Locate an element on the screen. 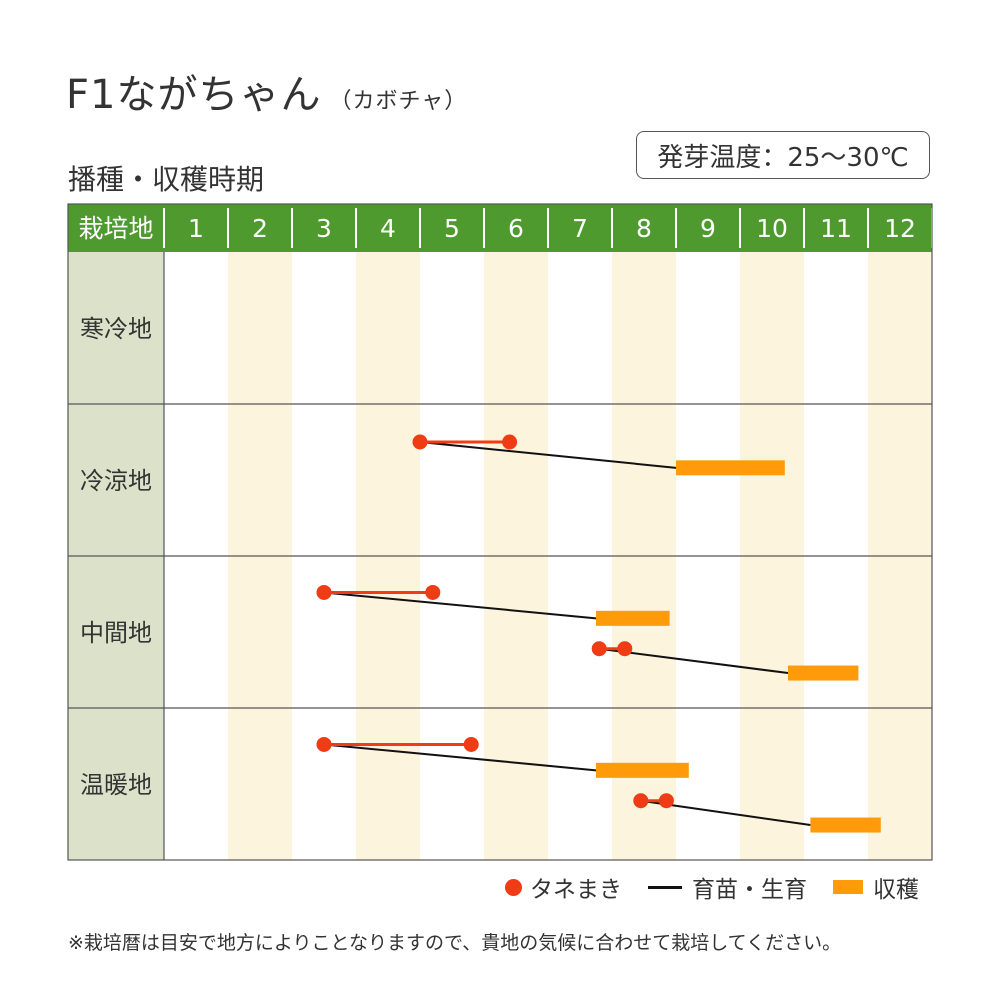  harvest-bar-icon is located at coordinates (848, 887).